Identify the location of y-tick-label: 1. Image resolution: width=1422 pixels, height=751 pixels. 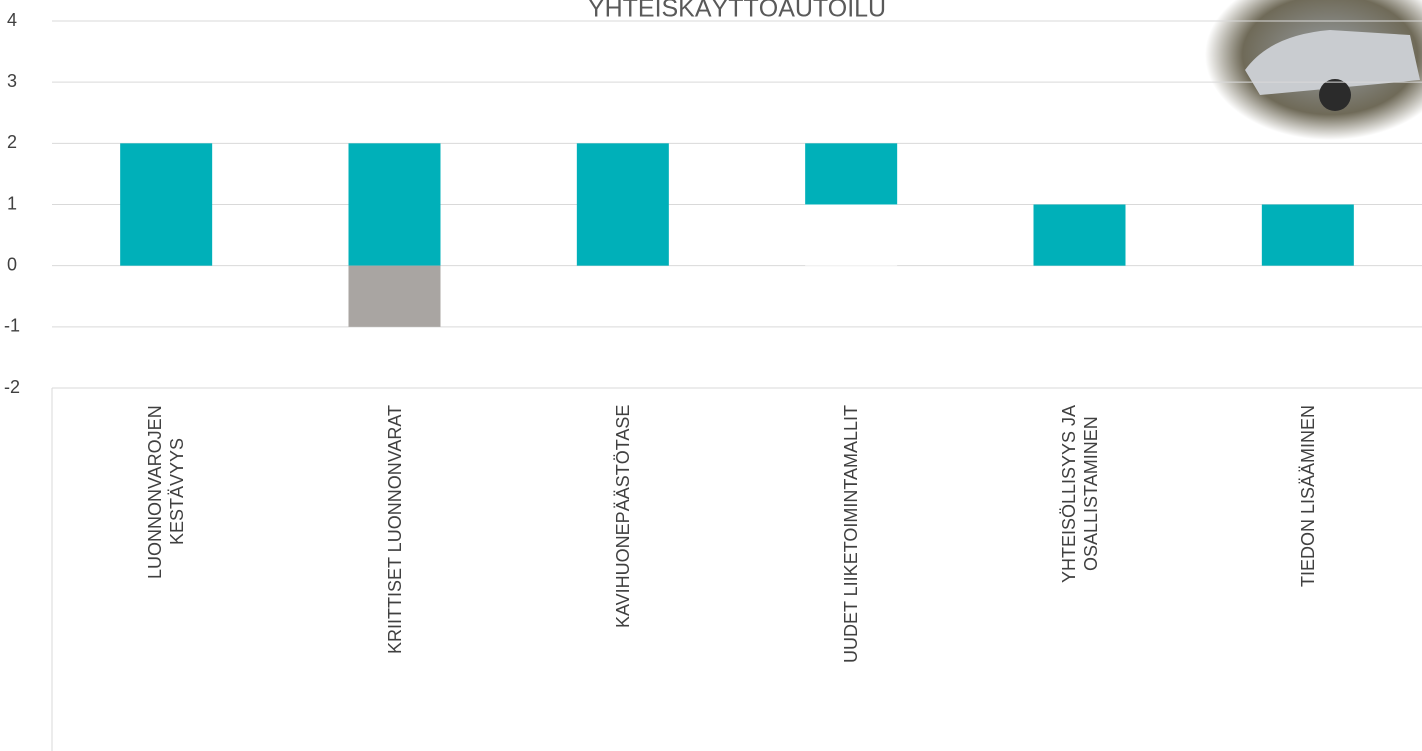
(12, 203).